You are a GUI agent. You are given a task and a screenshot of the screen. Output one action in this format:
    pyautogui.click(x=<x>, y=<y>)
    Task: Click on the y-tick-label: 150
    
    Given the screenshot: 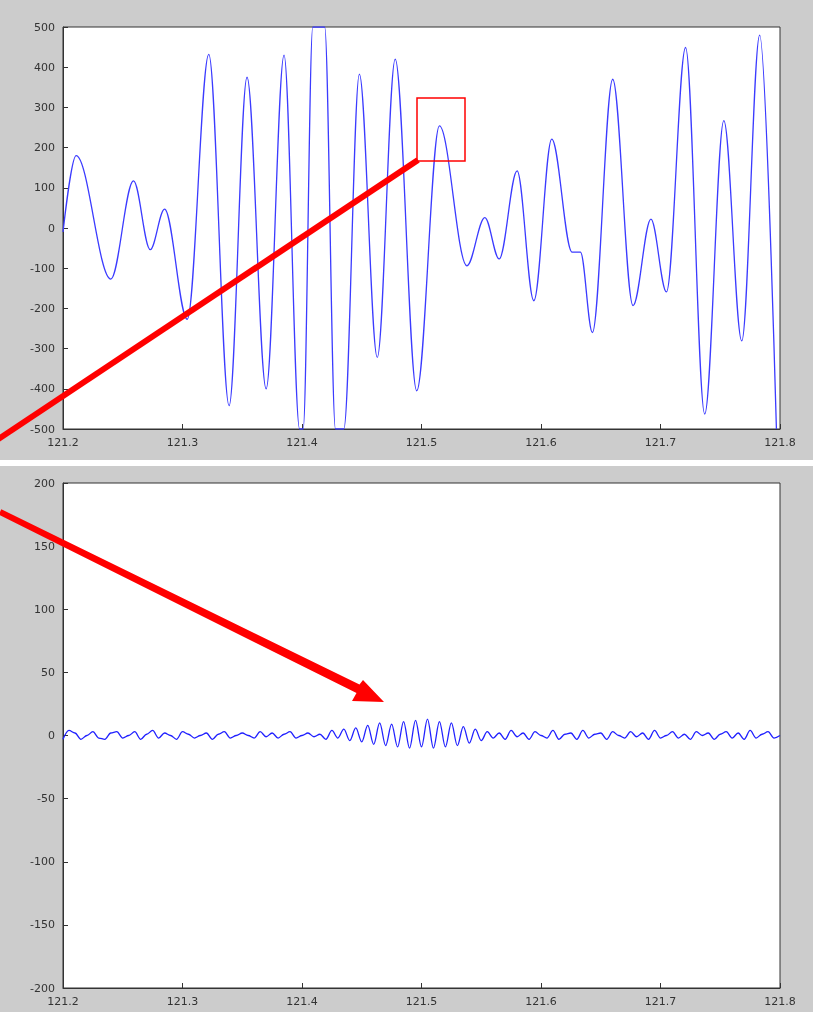 What is the action you would take?
    pyautogui.click(x=44, y=546)
    